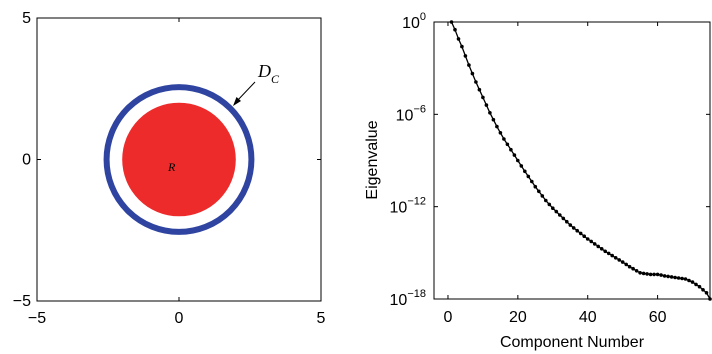  Describe the element at coordinates (658, 317) in the screenshot. I see `right-x-tick-label: 60` at that location.